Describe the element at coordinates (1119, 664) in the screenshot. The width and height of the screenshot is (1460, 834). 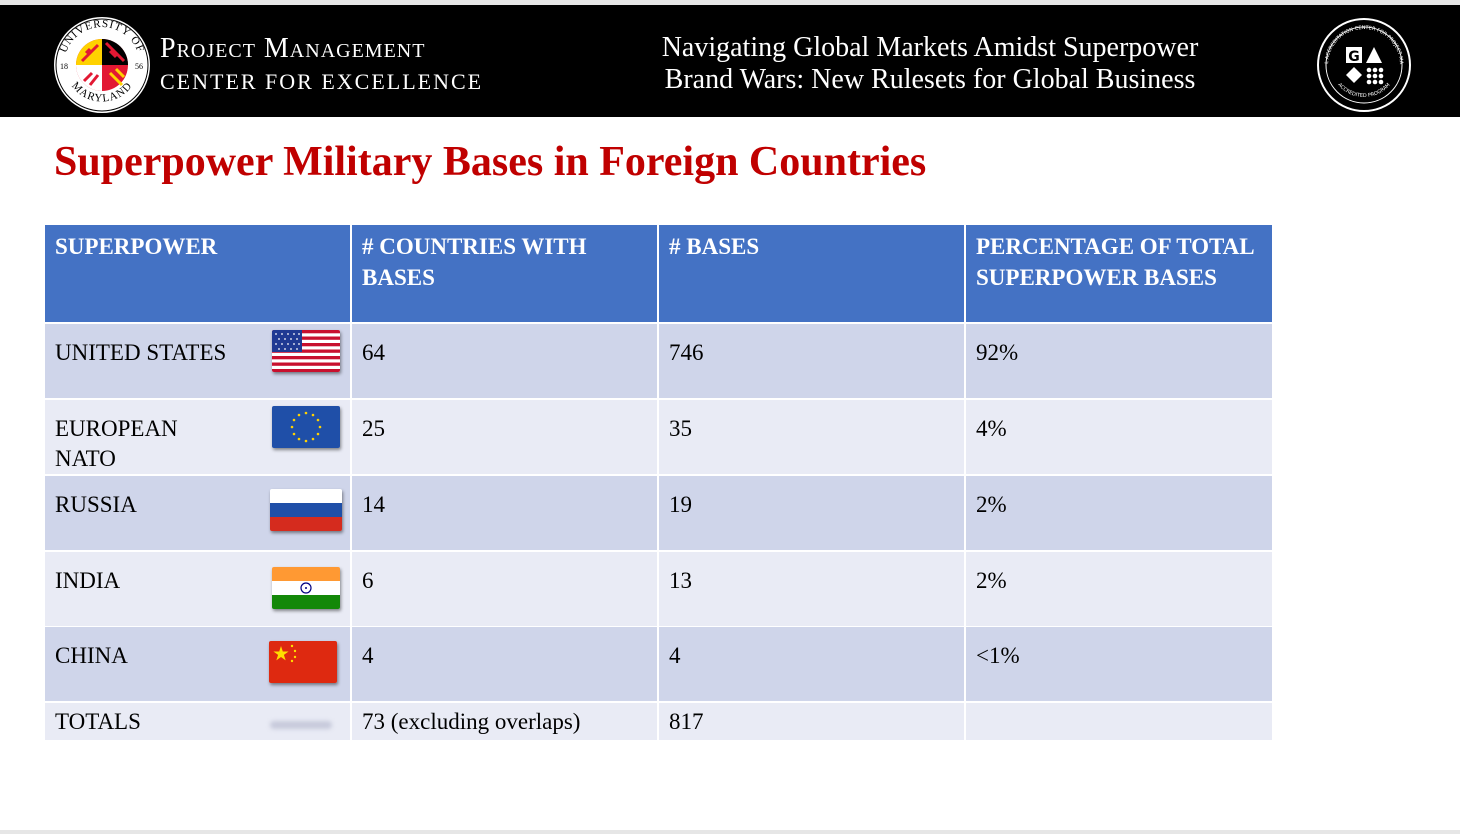
I see `percentage-value: <1%` at that location.